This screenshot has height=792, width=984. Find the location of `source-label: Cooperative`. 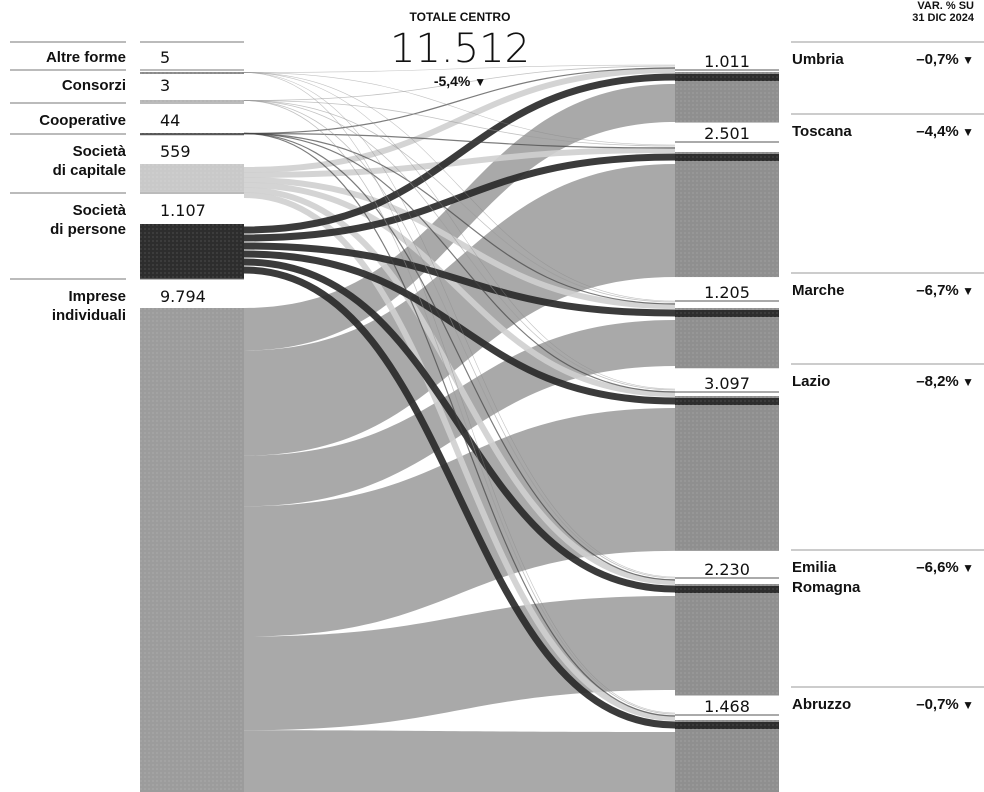

source-label: Cooperative is located at coordinates (82, 120).